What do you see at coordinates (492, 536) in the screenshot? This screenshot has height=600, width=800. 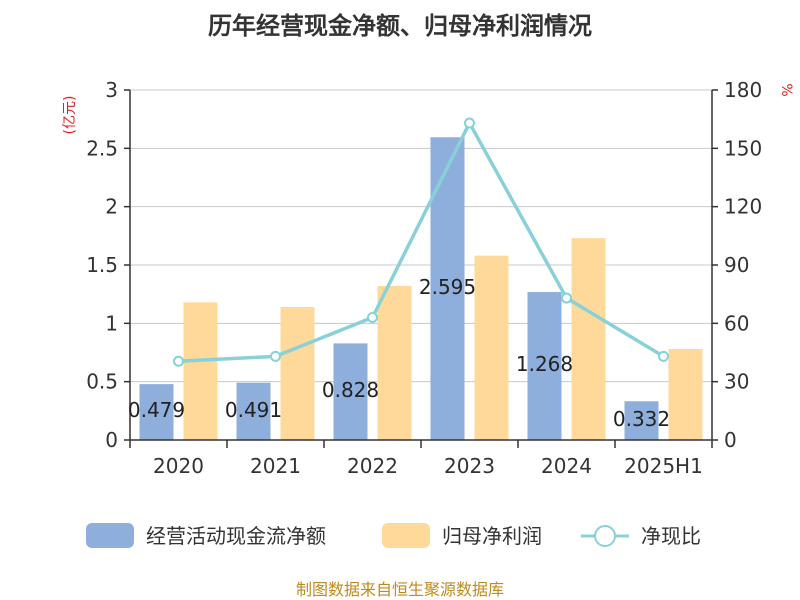 I see `legend-label-net-profit: 归母净利润` at bounding box center [492, 536].